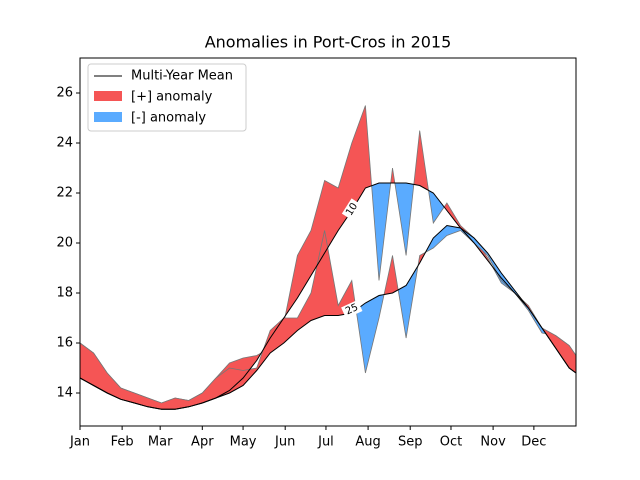 This screenshot has width=640, height=480. Describe the element at coordinates (64, 243) in the screenshot. I see `y-tick-label: 20` at that location.